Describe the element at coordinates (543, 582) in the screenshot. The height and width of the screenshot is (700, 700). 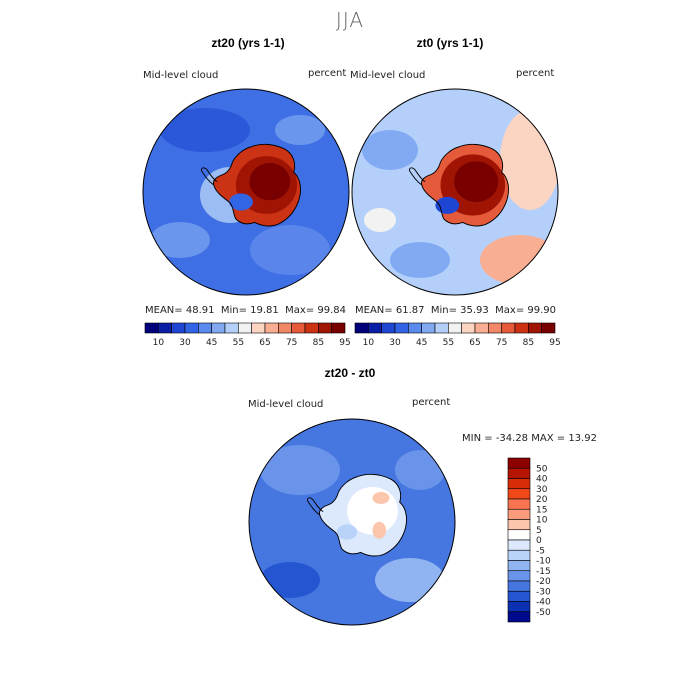
I see `diff-colorbar-label: -20` at that location.